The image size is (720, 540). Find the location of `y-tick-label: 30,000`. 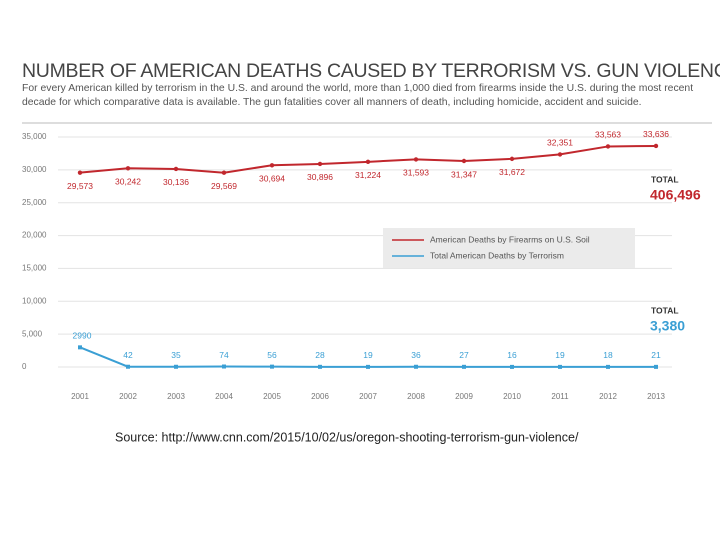

y-tick-label: 30,000 is located at coordinates (34, 169).